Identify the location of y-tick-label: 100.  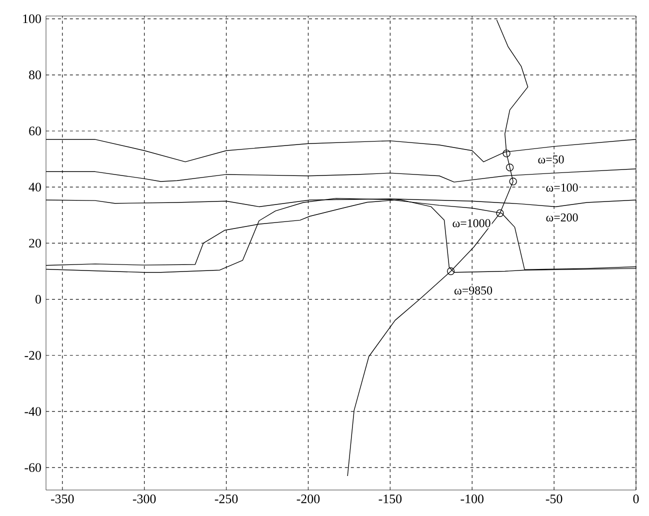
(32, 19).